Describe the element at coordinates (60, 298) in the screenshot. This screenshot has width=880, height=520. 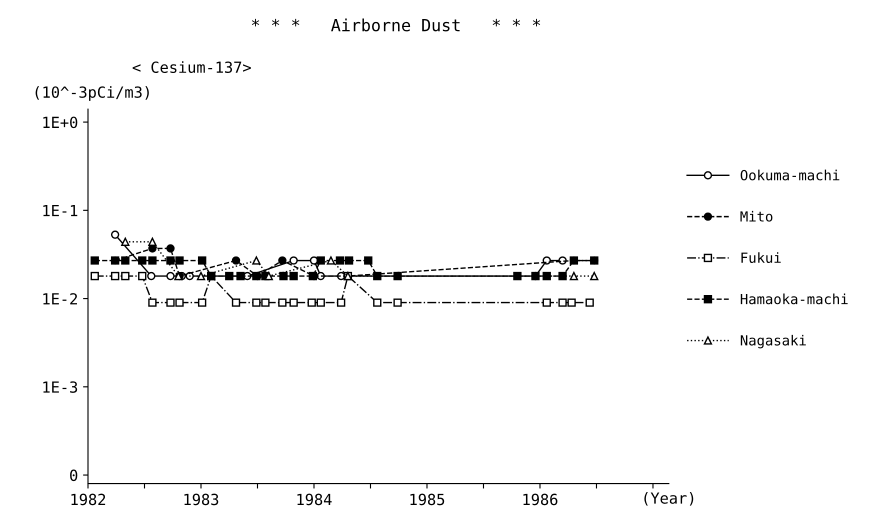
I see `y-tick-label: 1E-2` at that location.